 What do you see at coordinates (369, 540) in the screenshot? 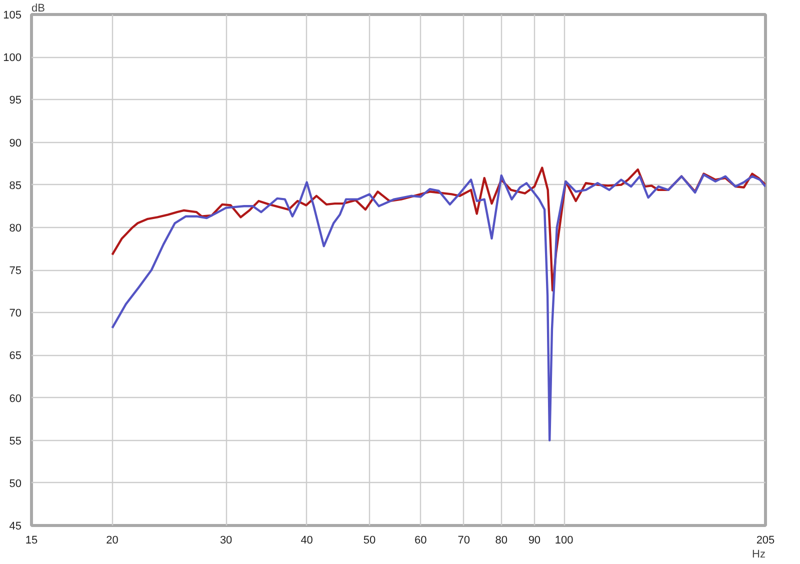
I see `x-tick-label: 50` at bounding box center [369, 540].